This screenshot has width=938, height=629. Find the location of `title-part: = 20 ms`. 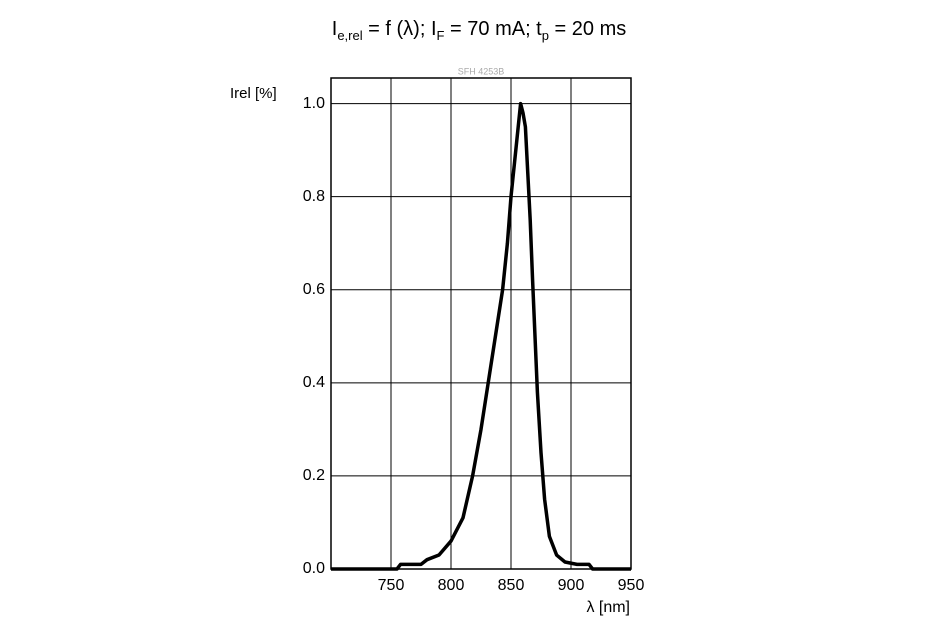

title-part: = 20 ms is located at coordinates (587, 29).